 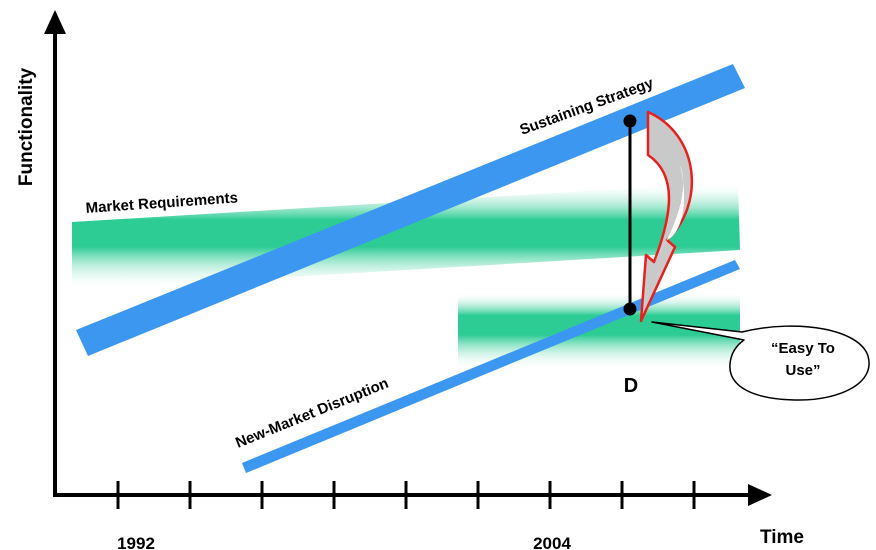 I want to click on shift-arrow, so click(x=666, y=216).